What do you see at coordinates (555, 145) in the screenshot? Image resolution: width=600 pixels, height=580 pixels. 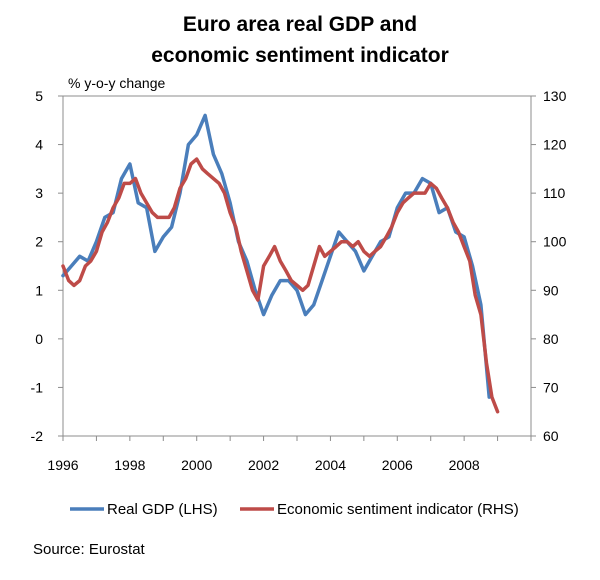 I see `right-tick-label: 120` at bounding box center [555, 145].